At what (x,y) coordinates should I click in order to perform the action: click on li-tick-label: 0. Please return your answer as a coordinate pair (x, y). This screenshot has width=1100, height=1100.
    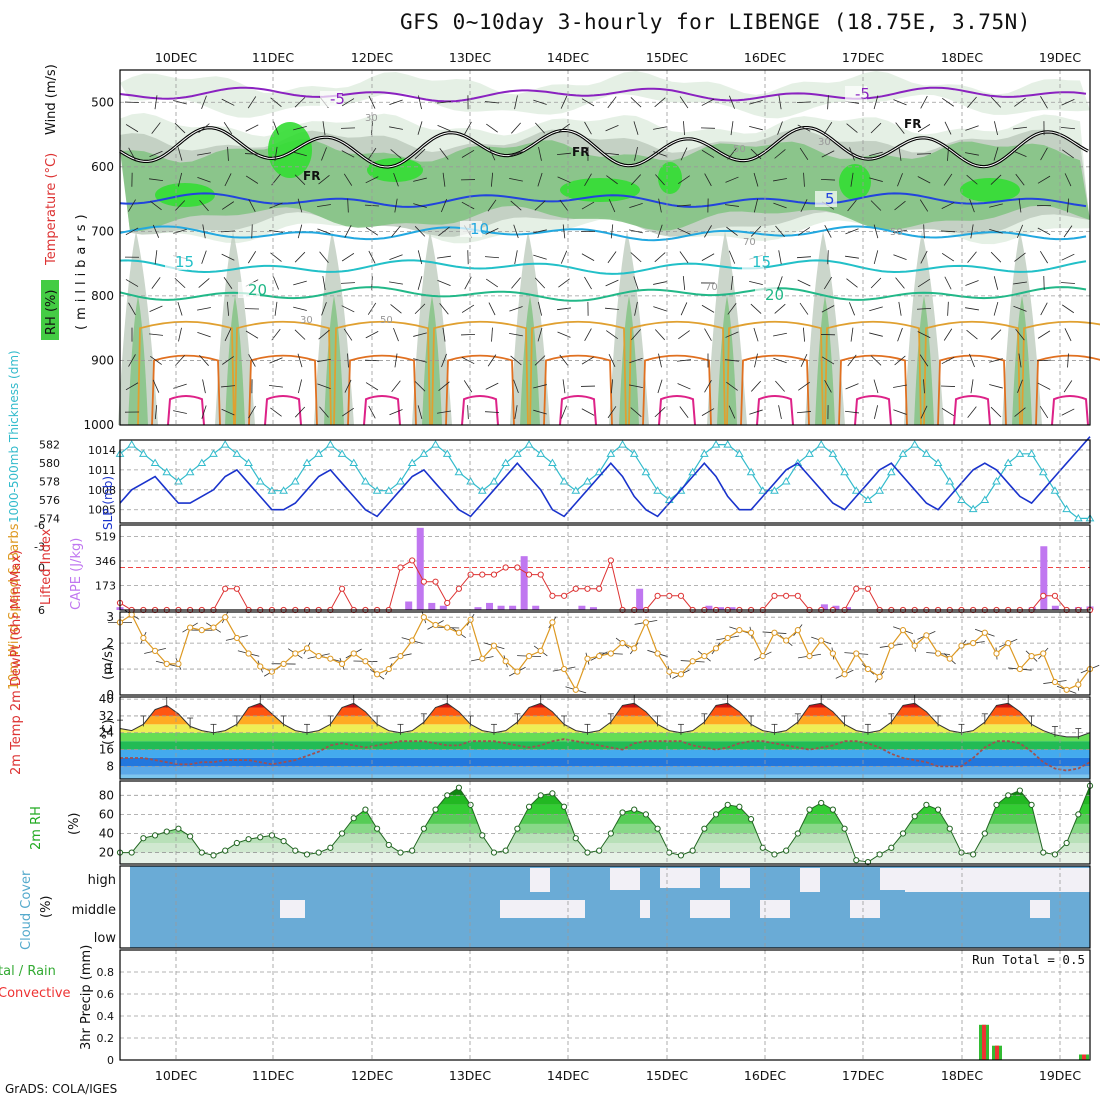
    Looking at the image, I should click on (41, 568).